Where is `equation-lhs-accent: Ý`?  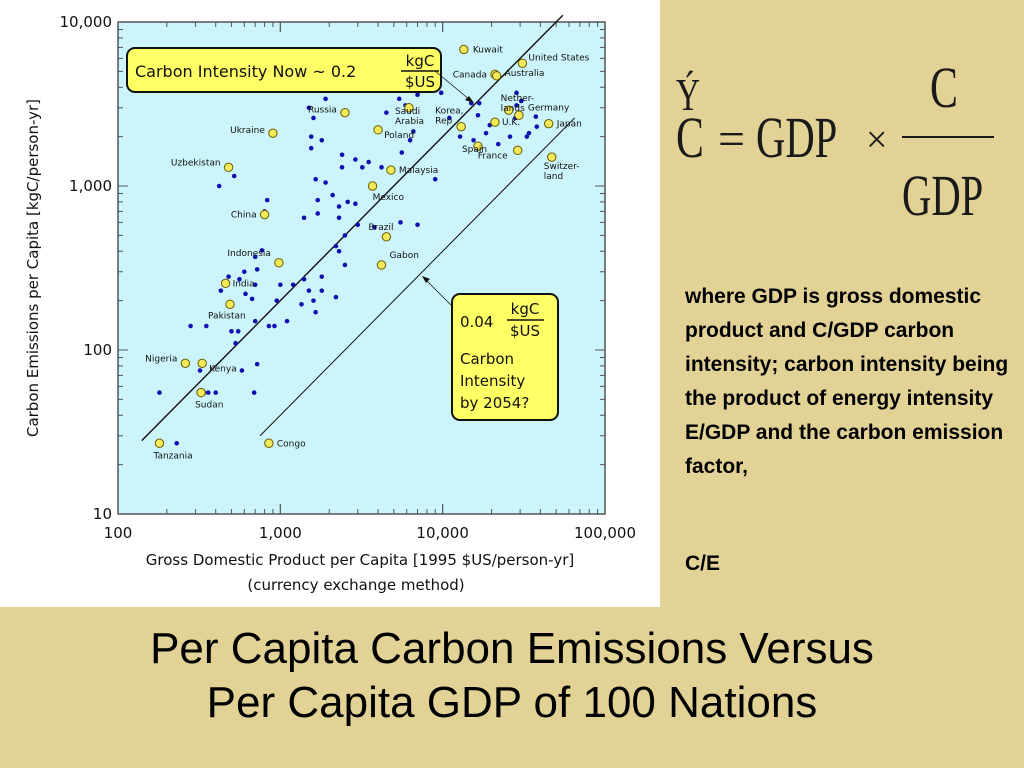 equation-lhs-accent: Ý is located at coordinates (688, 94).